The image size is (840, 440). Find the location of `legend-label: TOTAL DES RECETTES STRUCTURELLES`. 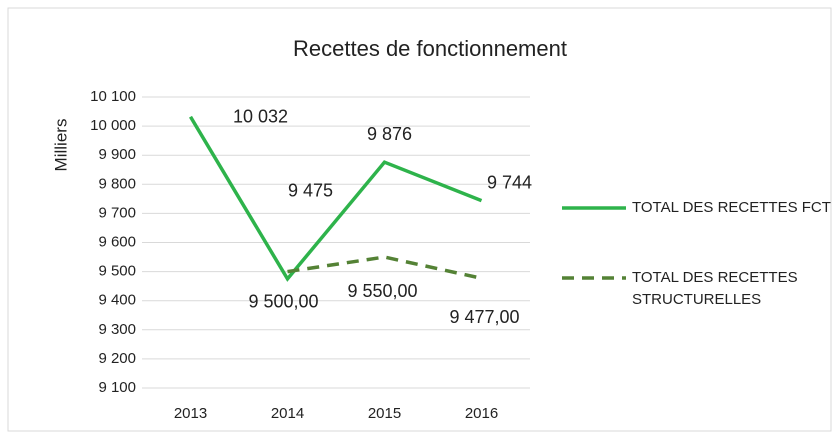

legend-label: TOTAL DES RECETTES STRUCTURELLES is located at coordinates (715, 288).